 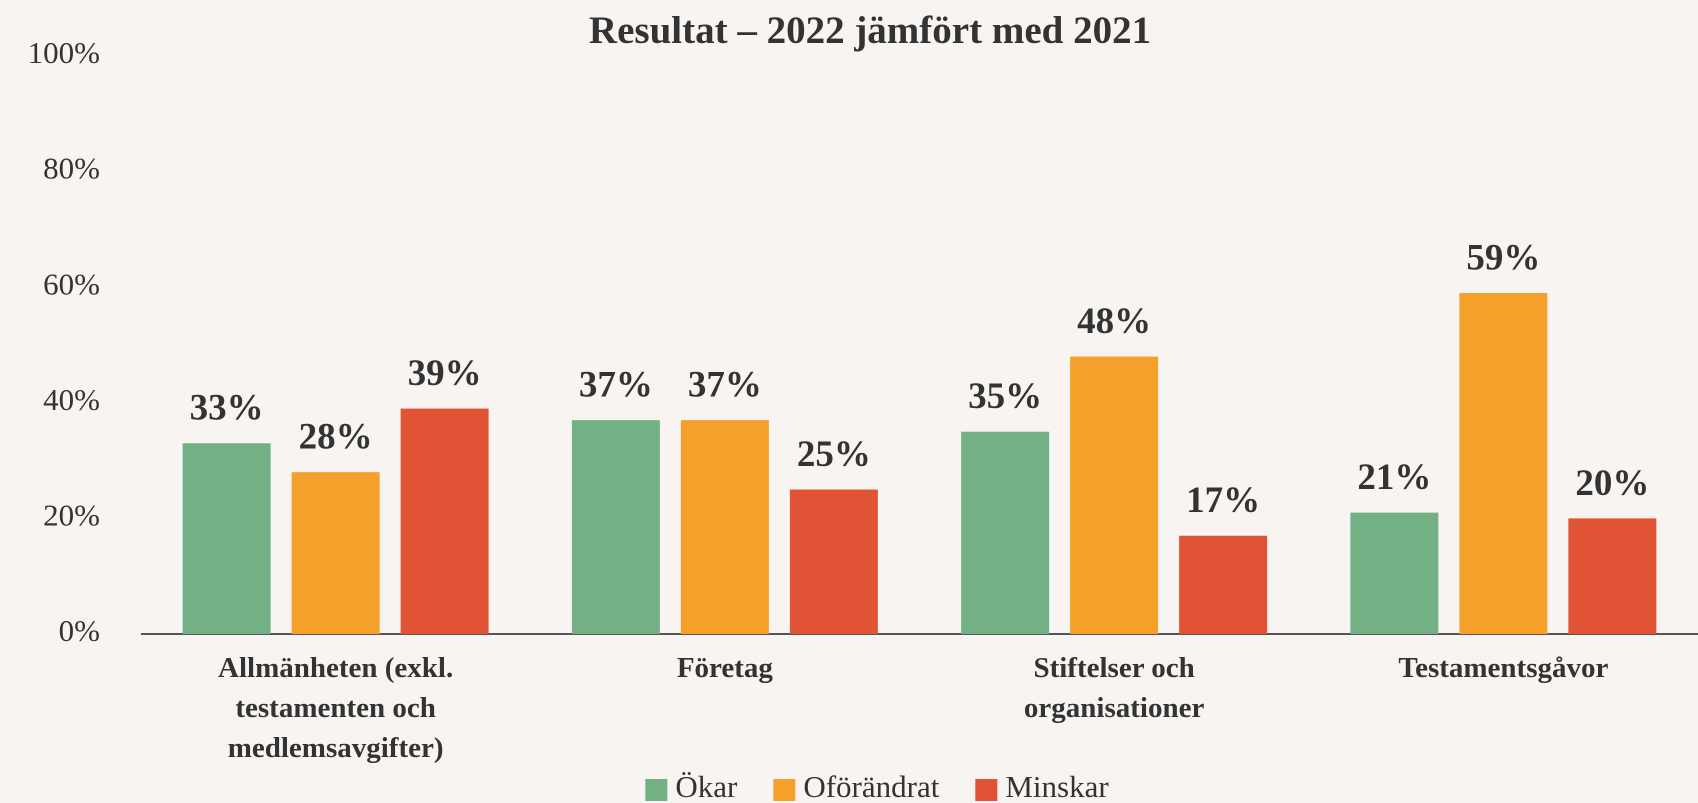 I want to click on data-label: 25%, so click(x=834, y=454).